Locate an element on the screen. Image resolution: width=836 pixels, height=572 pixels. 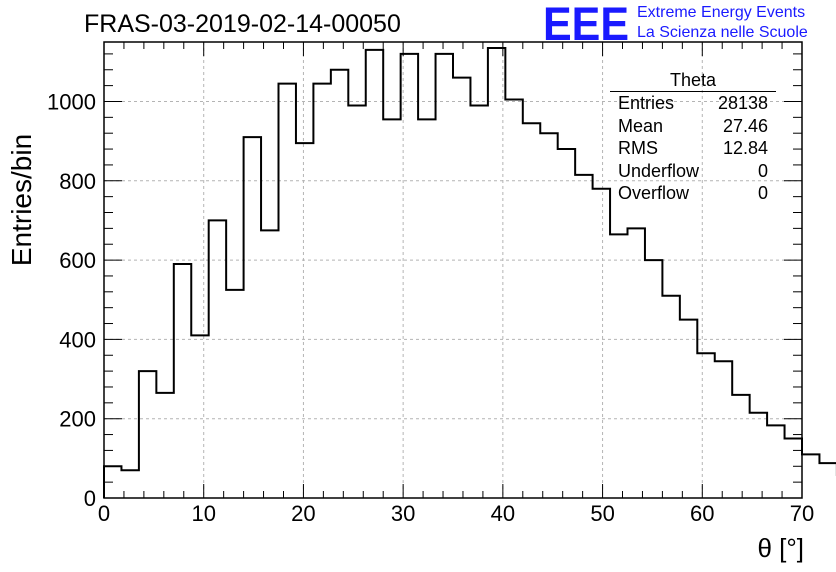
y-tick-label: 0 is located at coordinates (90, 498).